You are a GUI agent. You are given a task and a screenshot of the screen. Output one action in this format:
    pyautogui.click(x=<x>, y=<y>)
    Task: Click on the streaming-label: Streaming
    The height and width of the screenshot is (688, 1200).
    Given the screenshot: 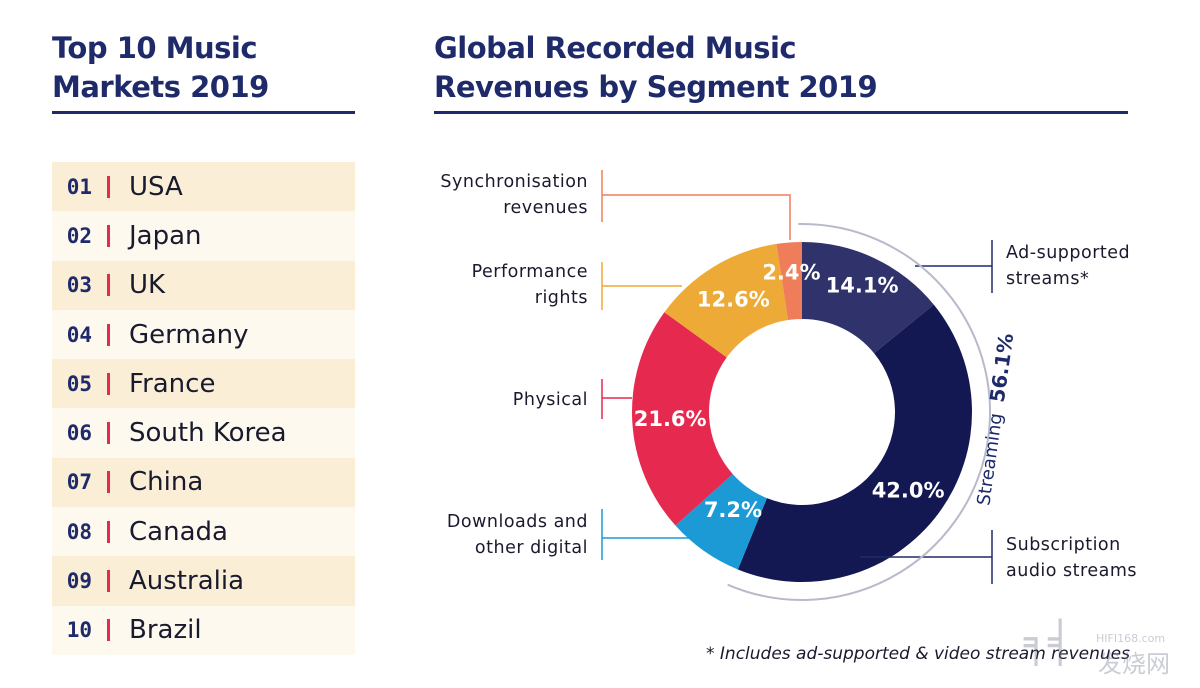 What is the action you would take?
    pyautogui.click(x=990, y=459)
    